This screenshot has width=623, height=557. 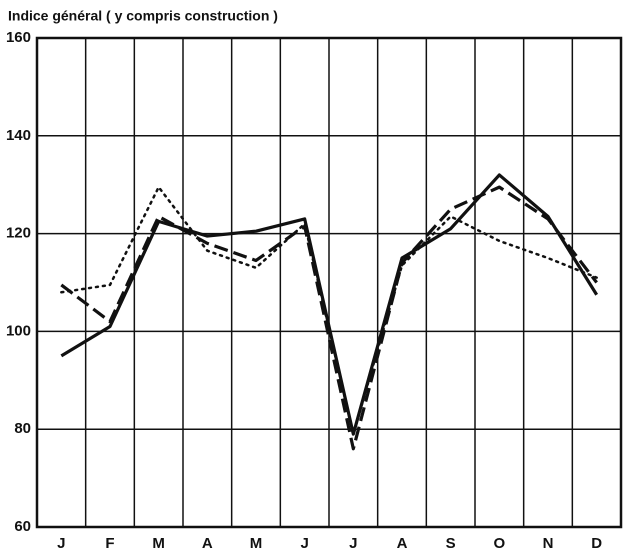 What do you see at coordinates (22, 526) in the screenshot?
I see `y-tick-label: 60` at bounding box center [22, 526].